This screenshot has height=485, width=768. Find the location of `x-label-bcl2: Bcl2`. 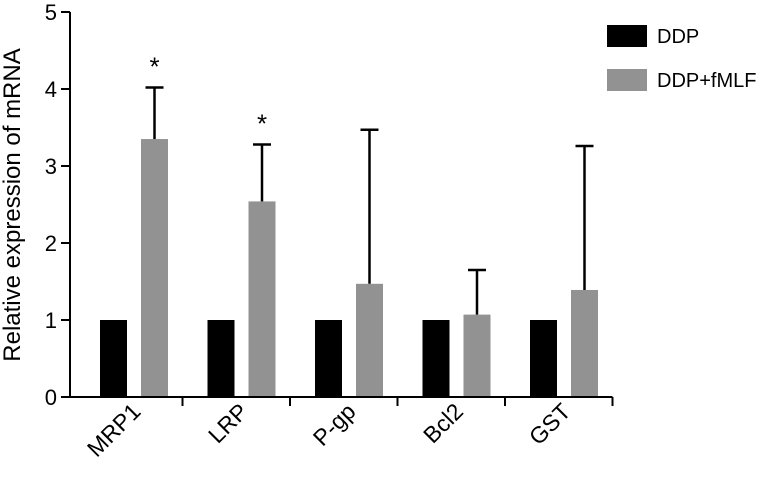

x-label-bcl2: Bcl2 is located at coordinates (443, 423).